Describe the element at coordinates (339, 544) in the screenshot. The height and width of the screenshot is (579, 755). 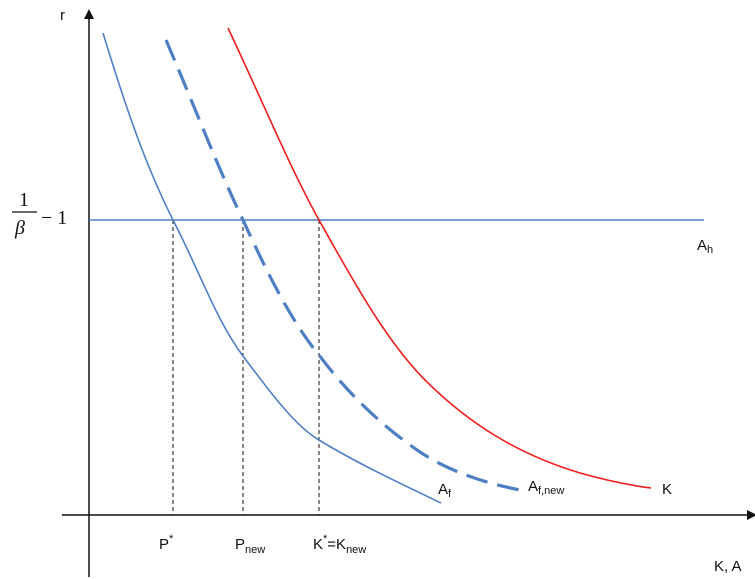
I see `k-star-label: K*=Knew` at that location.